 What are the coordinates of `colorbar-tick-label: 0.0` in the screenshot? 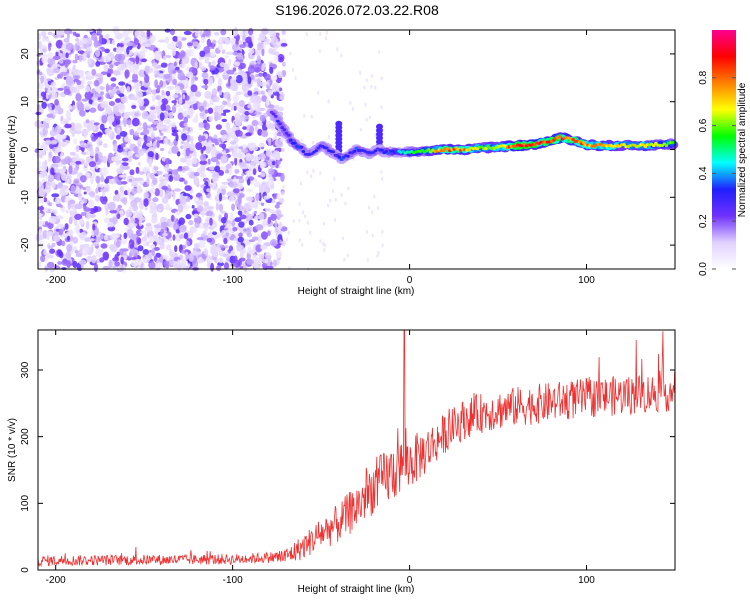 It's located at (703, 269).